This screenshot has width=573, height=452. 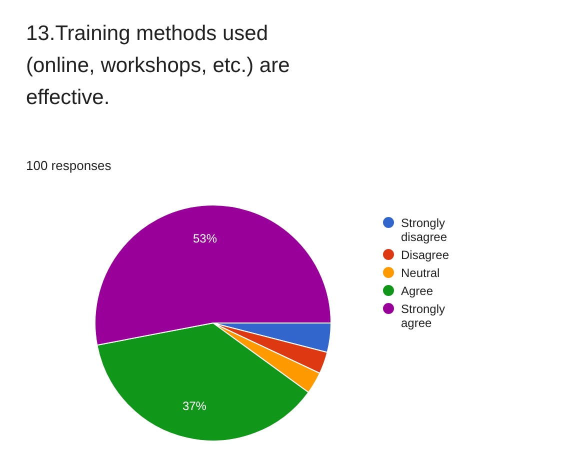 I want to click on data-label: 53%, so click(x=205, y=238).